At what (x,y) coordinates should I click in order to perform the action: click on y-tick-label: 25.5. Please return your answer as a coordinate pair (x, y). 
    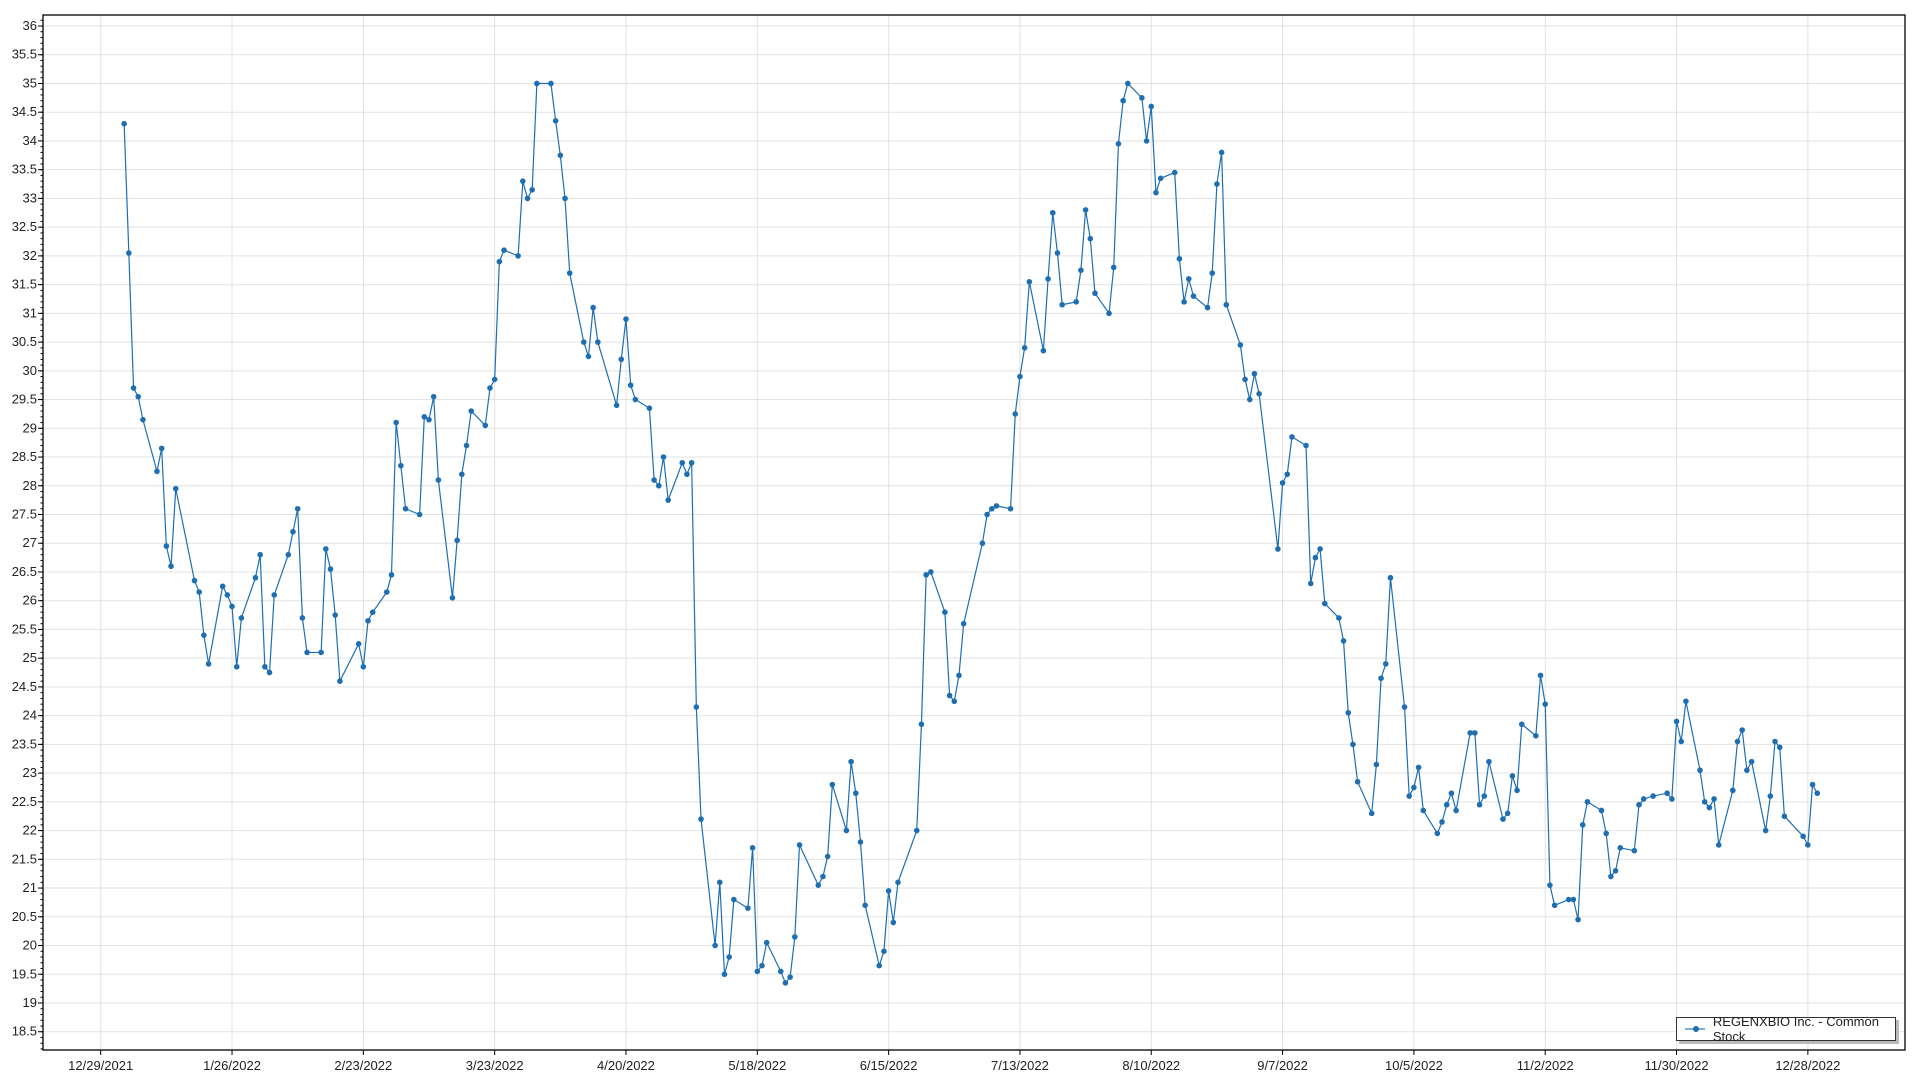
    Looking at the image, I should click on (24, 628).